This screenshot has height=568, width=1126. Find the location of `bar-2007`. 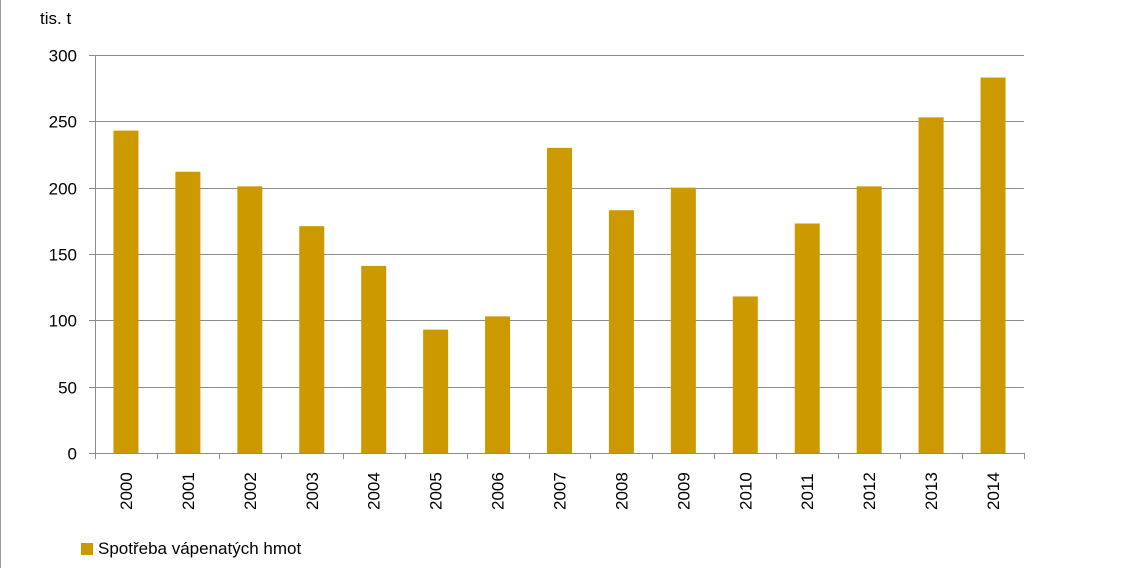

bar-2007 is located at coordinates (559, 300).